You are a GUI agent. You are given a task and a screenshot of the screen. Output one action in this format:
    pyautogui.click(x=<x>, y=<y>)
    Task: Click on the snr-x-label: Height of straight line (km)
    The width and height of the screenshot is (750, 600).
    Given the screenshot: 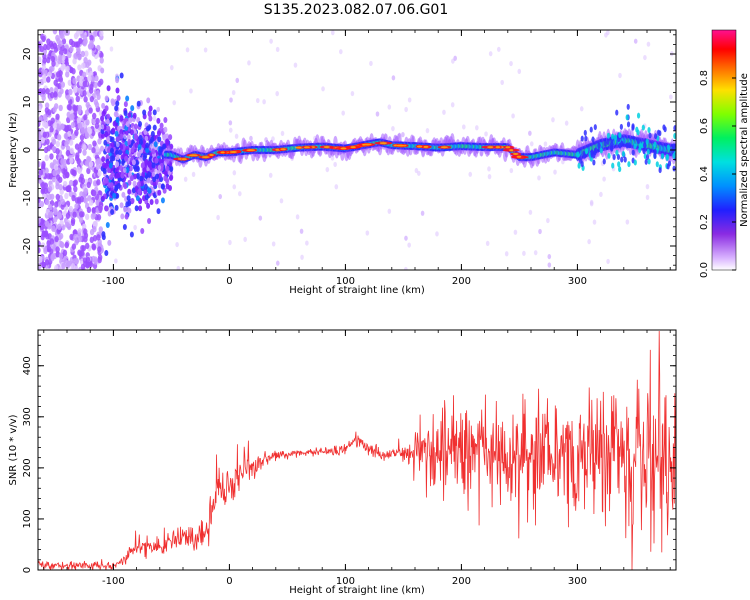 What is the action you would take?
    pyautogui.click(x=357, y=590)
    